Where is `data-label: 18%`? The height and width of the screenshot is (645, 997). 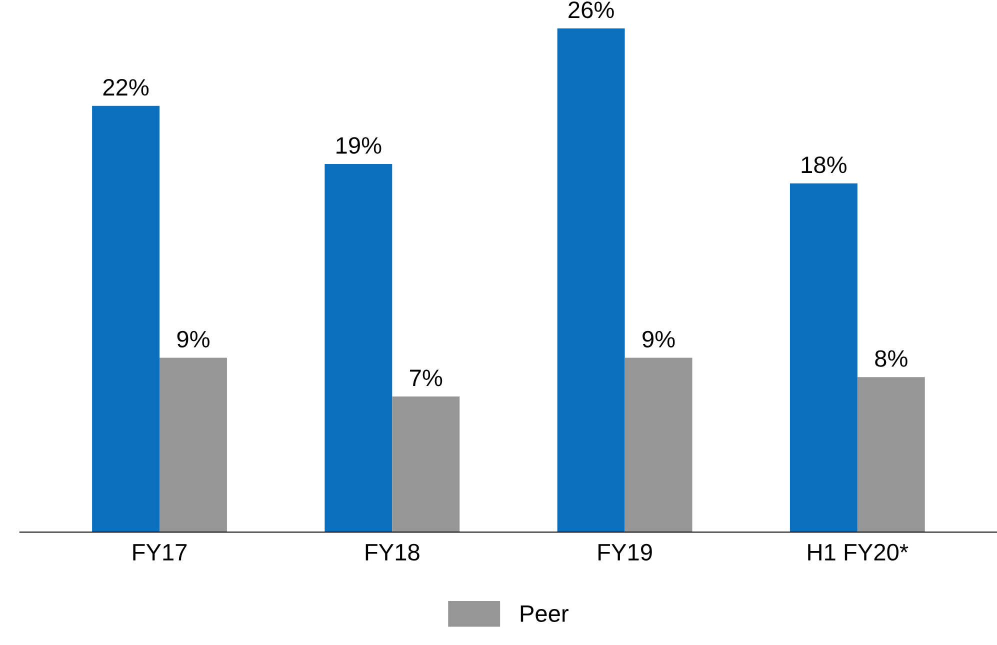
data-label: 18% is located at coordinates (824, 165).